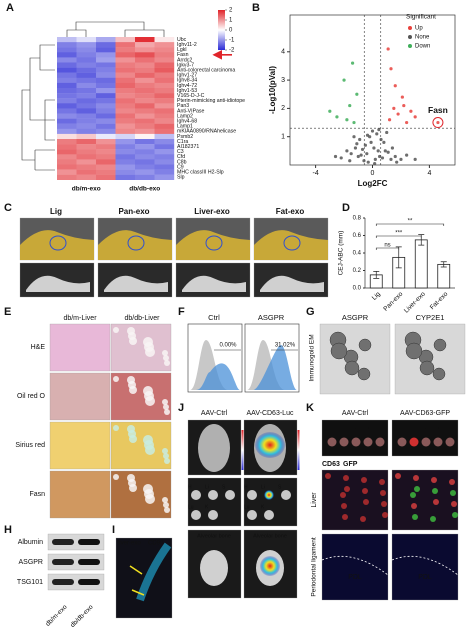  Describe the element at coordinates (185, 65) in the screenshot. I see `label: Igkv3-7` at that location.